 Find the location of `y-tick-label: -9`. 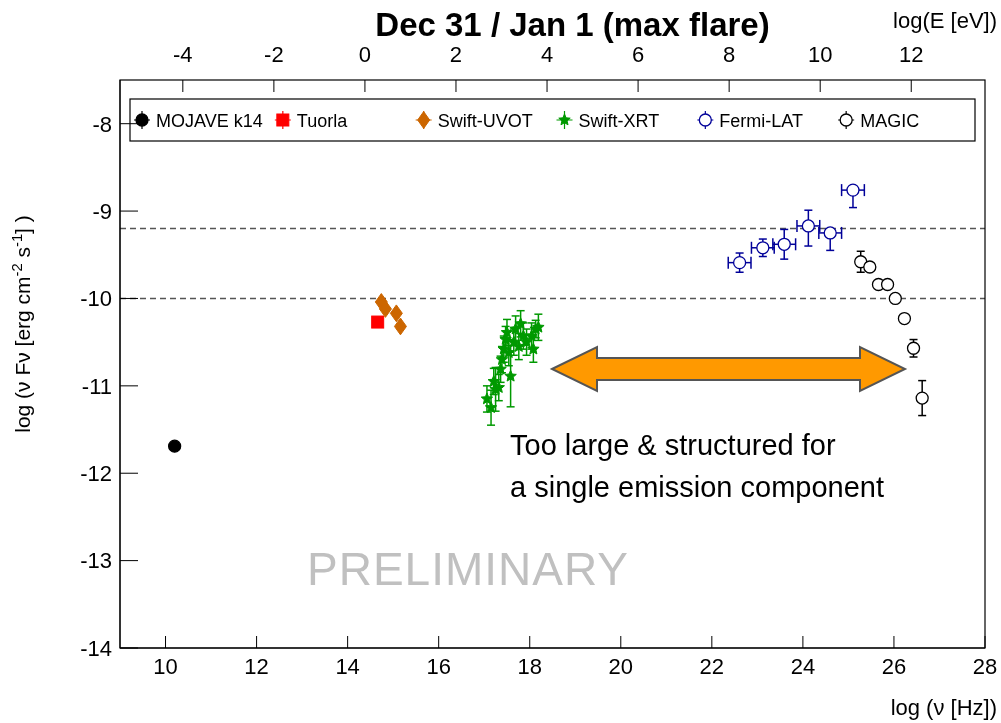

y-tick-label: -9 is located at coordinates (102, 211).